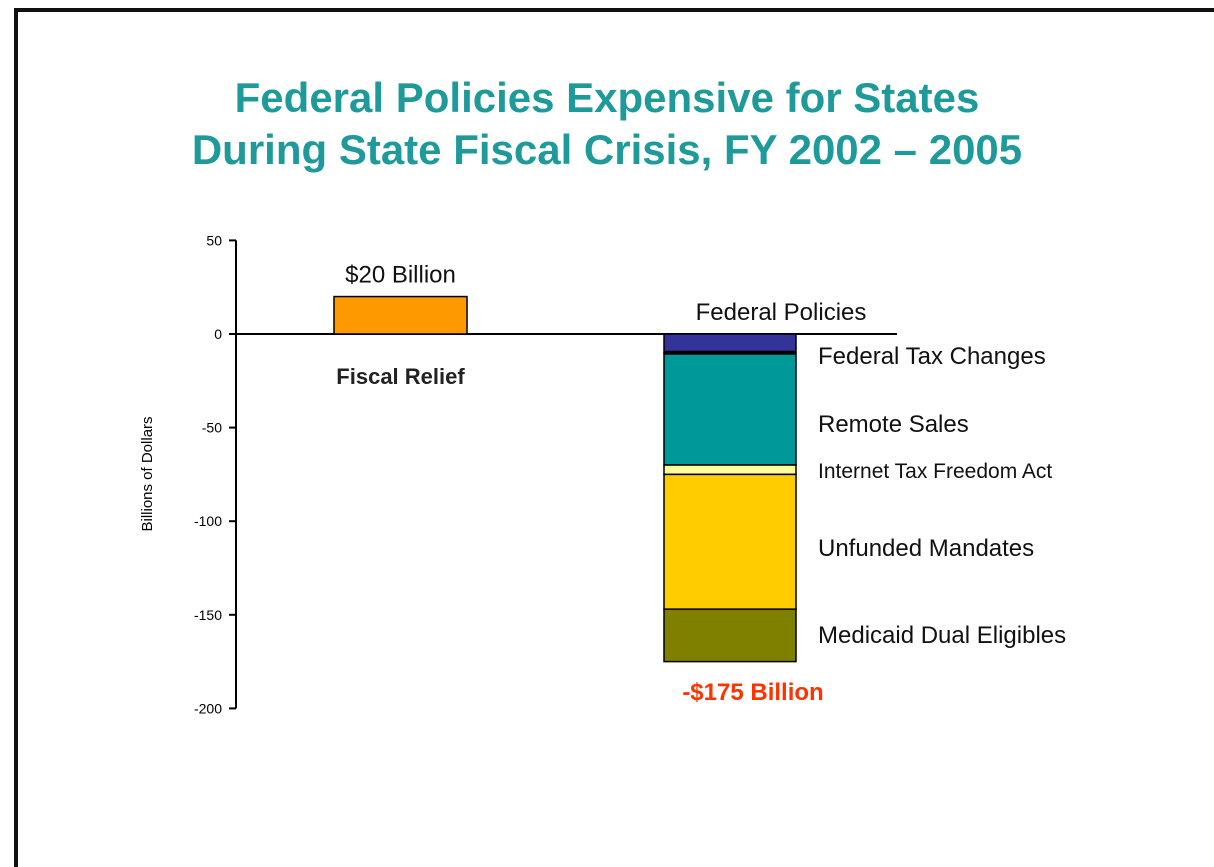  I want to click on bar-segment-internet-tax-freedom-act, so click(730, 470).